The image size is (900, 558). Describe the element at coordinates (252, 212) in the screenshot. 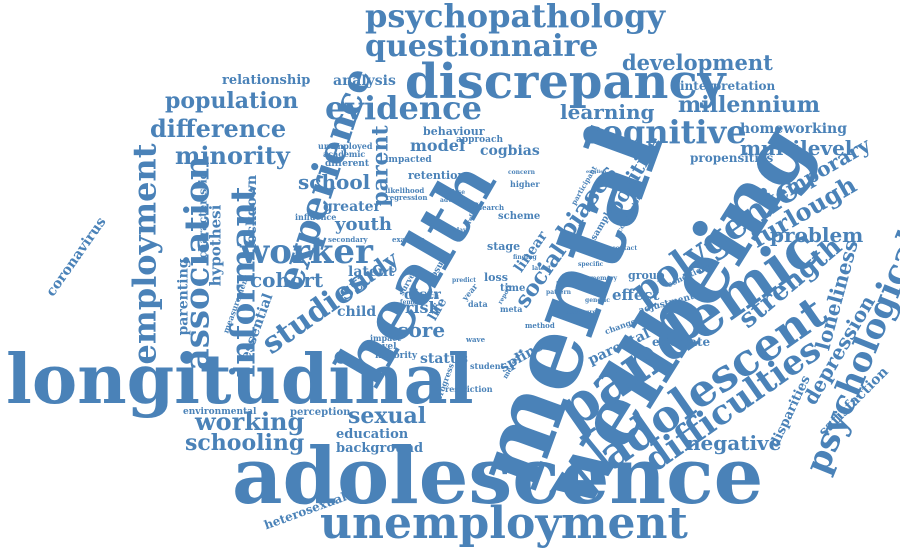

I see `word: lockdown` at that location.